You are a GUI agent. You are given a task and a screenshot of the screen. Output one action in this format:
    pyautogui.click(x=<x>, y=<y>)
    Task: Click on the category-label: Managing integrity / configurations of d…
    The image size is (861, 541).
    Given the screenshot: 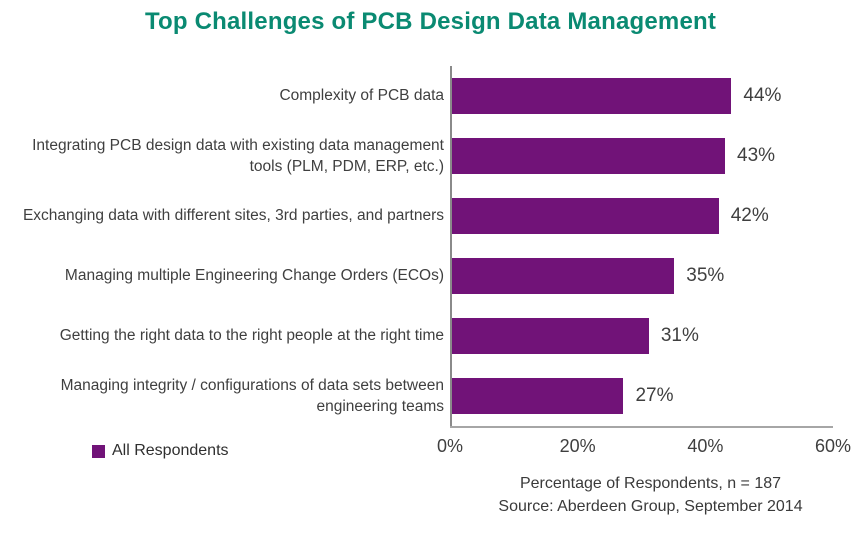 What is the action you would take?
    pyautogui.click(x=252, y=395)
    